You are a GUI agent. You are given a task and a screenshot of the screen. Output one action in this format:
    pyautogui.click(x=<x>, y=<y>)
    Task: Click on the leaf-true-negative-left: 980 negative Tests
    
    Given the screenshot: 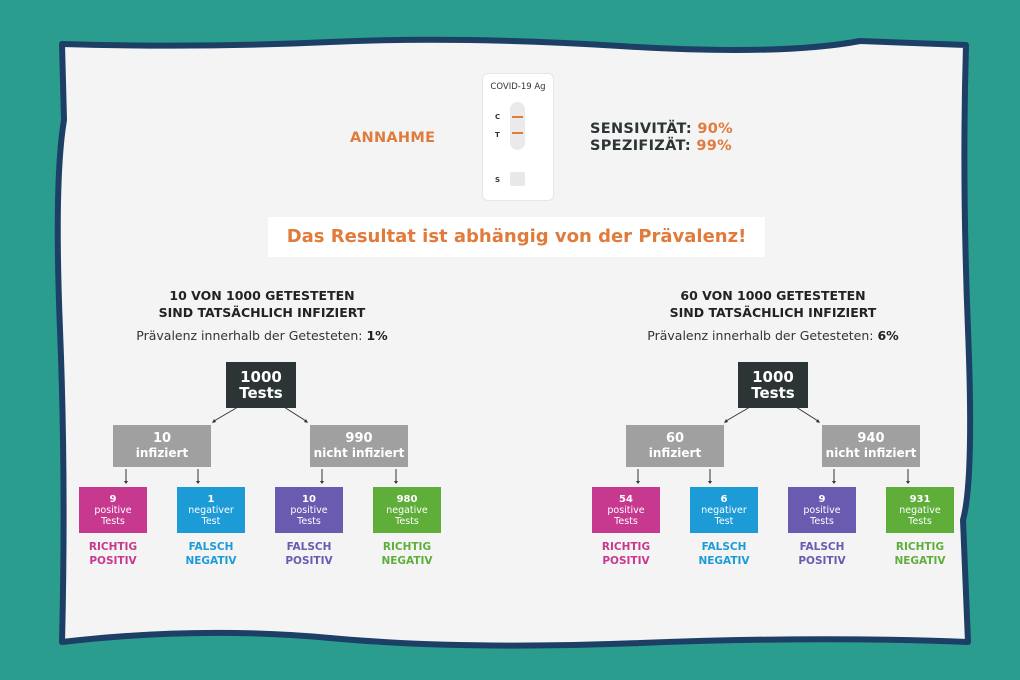 What is the action you would take?
    pyautogui.click(x=407, y=510)
    